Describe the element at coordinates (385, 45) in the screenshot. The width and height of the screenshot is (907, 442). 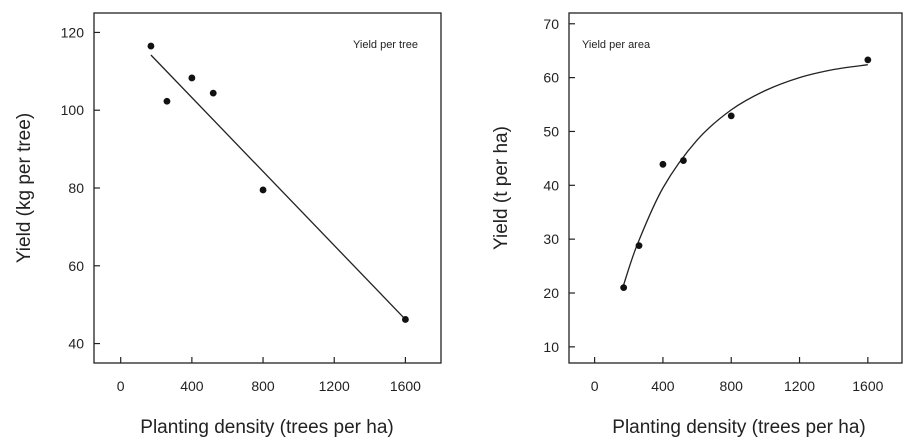
I see `inset-label: Yield per tree` at that location.